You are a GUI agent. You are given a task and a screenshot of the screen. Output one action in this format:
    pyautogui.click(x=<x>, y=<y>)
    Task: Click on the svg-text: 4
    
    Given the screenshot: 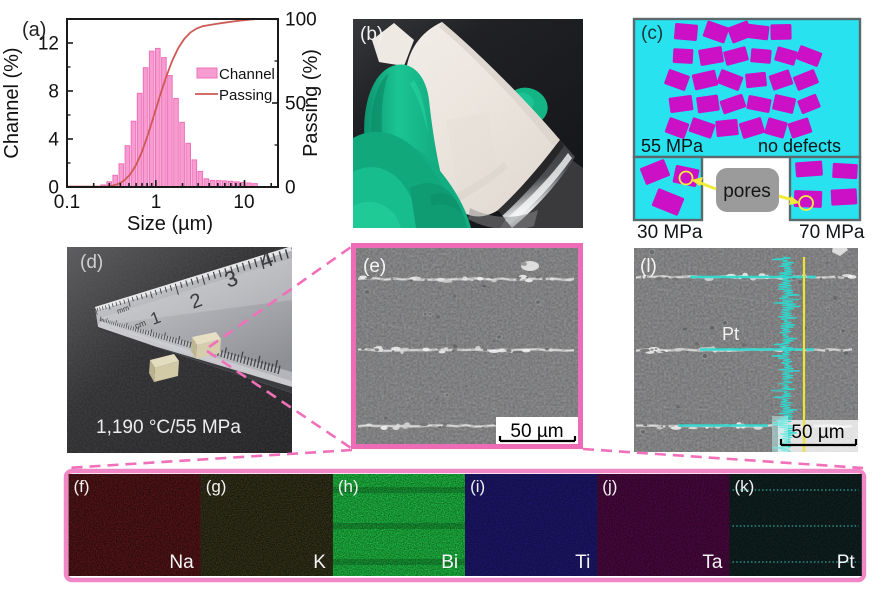 What is the action you would take?
    pyautogui.click(x=53, y=140)
    